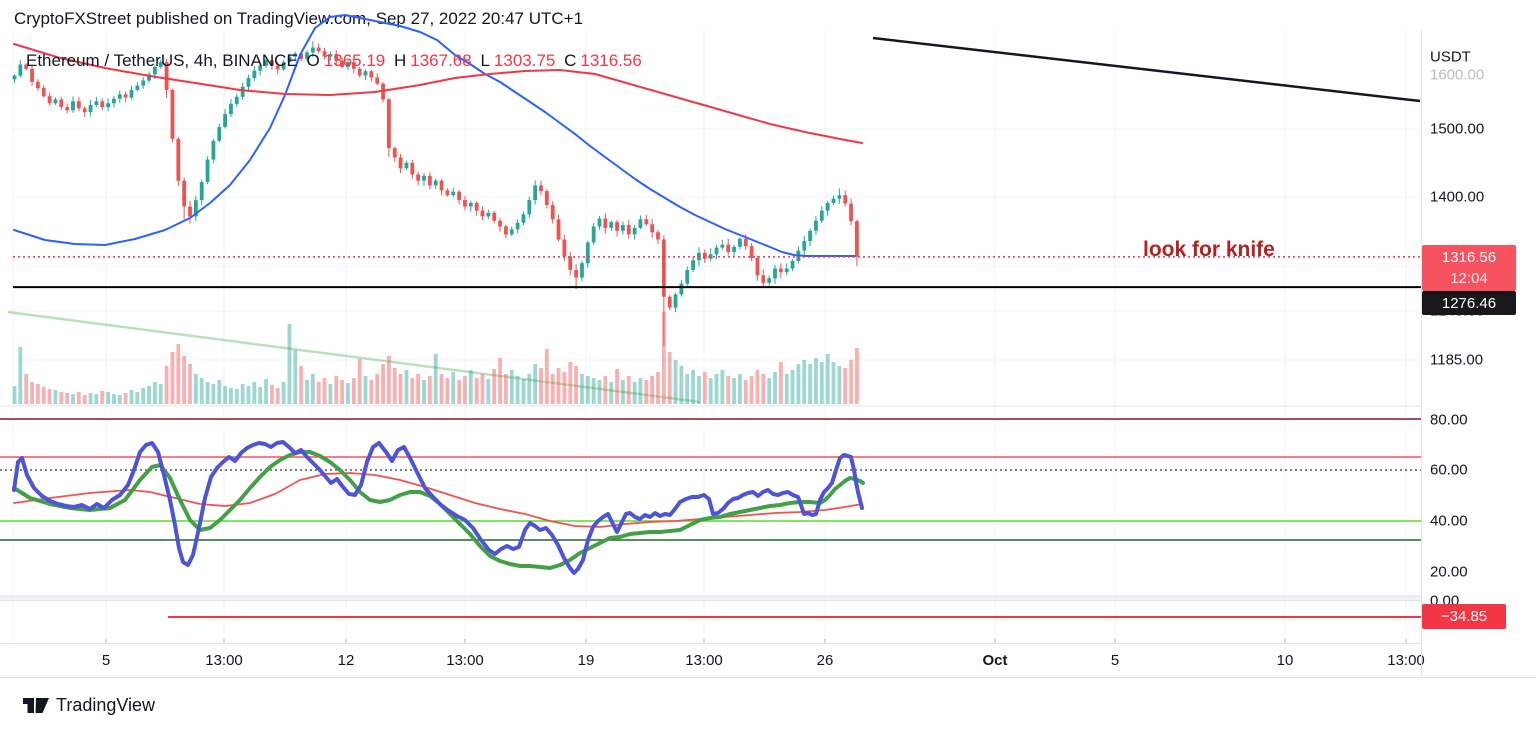 The height and width of the screenshot is (731, 1536). Describe the element at coordinates (1469, 303) in the screenshot. I see `level-price-badge: 1276.46` at that location.